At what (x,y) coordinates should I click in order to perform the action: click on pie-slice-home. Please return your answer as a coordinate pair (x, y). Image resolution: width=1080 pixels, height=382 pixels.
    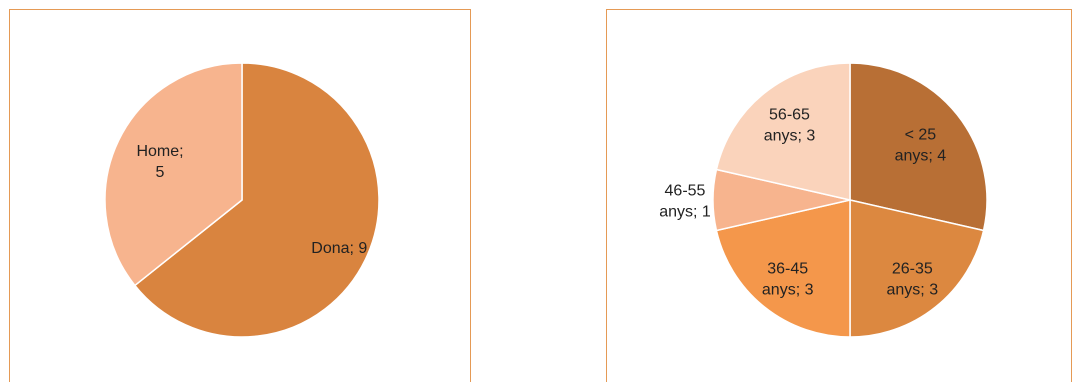
    Looking at the image, I should click on (173, 174).